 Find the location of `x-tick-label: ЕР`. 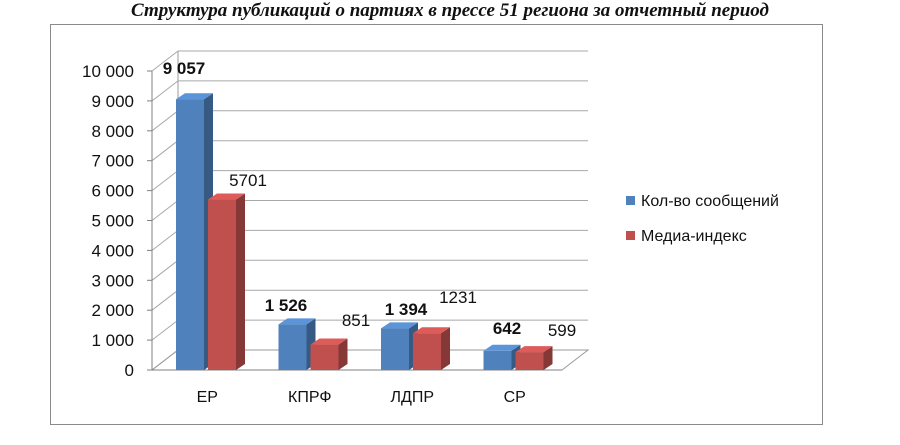

x-tick-label: ЕР is located at coordinates (207, 397).